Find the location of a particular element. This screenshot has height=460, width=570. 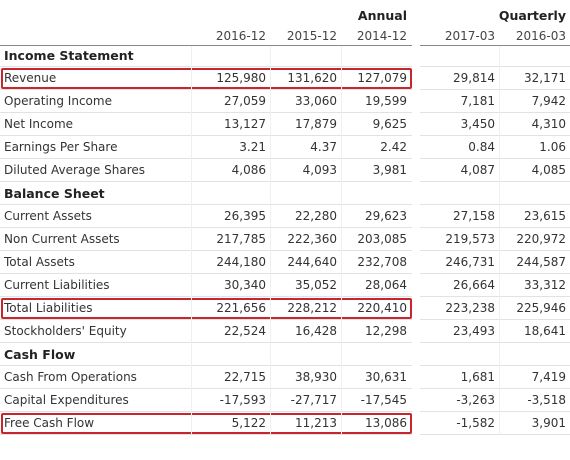

cell-value: 11,213 is located at coordinates (316, 423).